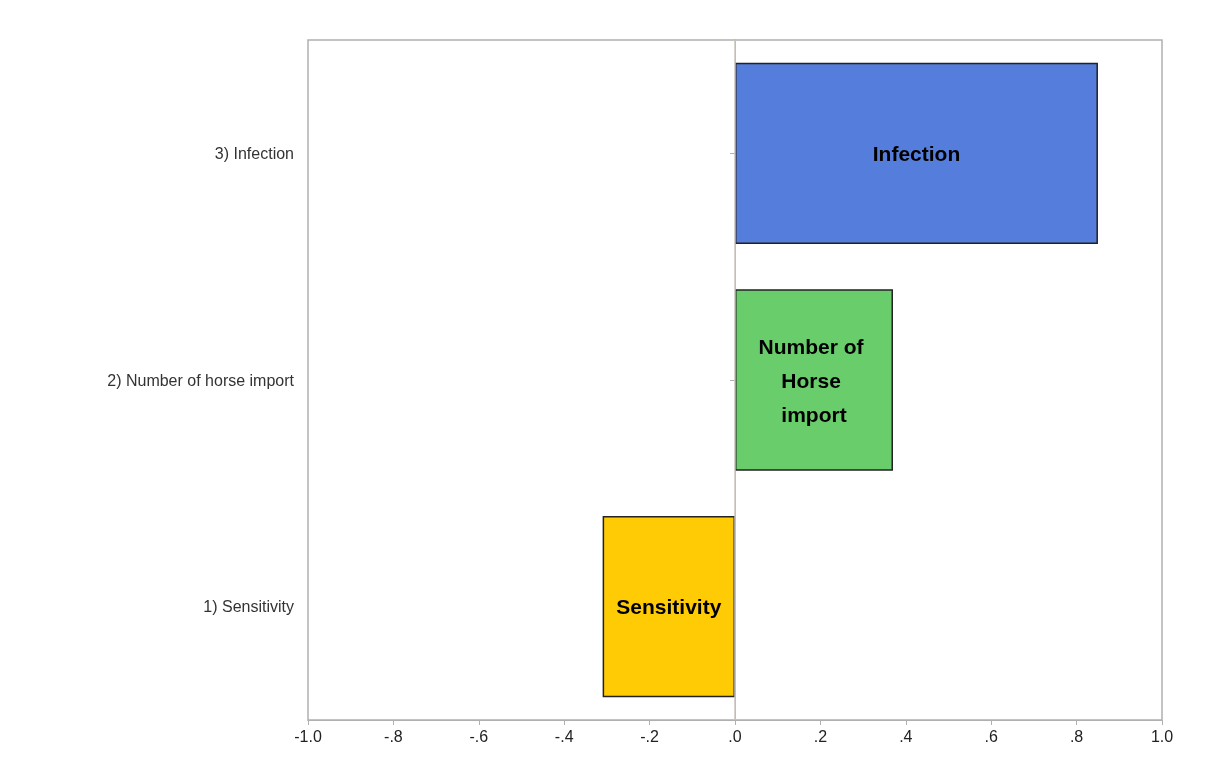 The image size is (1225, 782). I want to click on x-tick-label: -.4, so click(564, 736).